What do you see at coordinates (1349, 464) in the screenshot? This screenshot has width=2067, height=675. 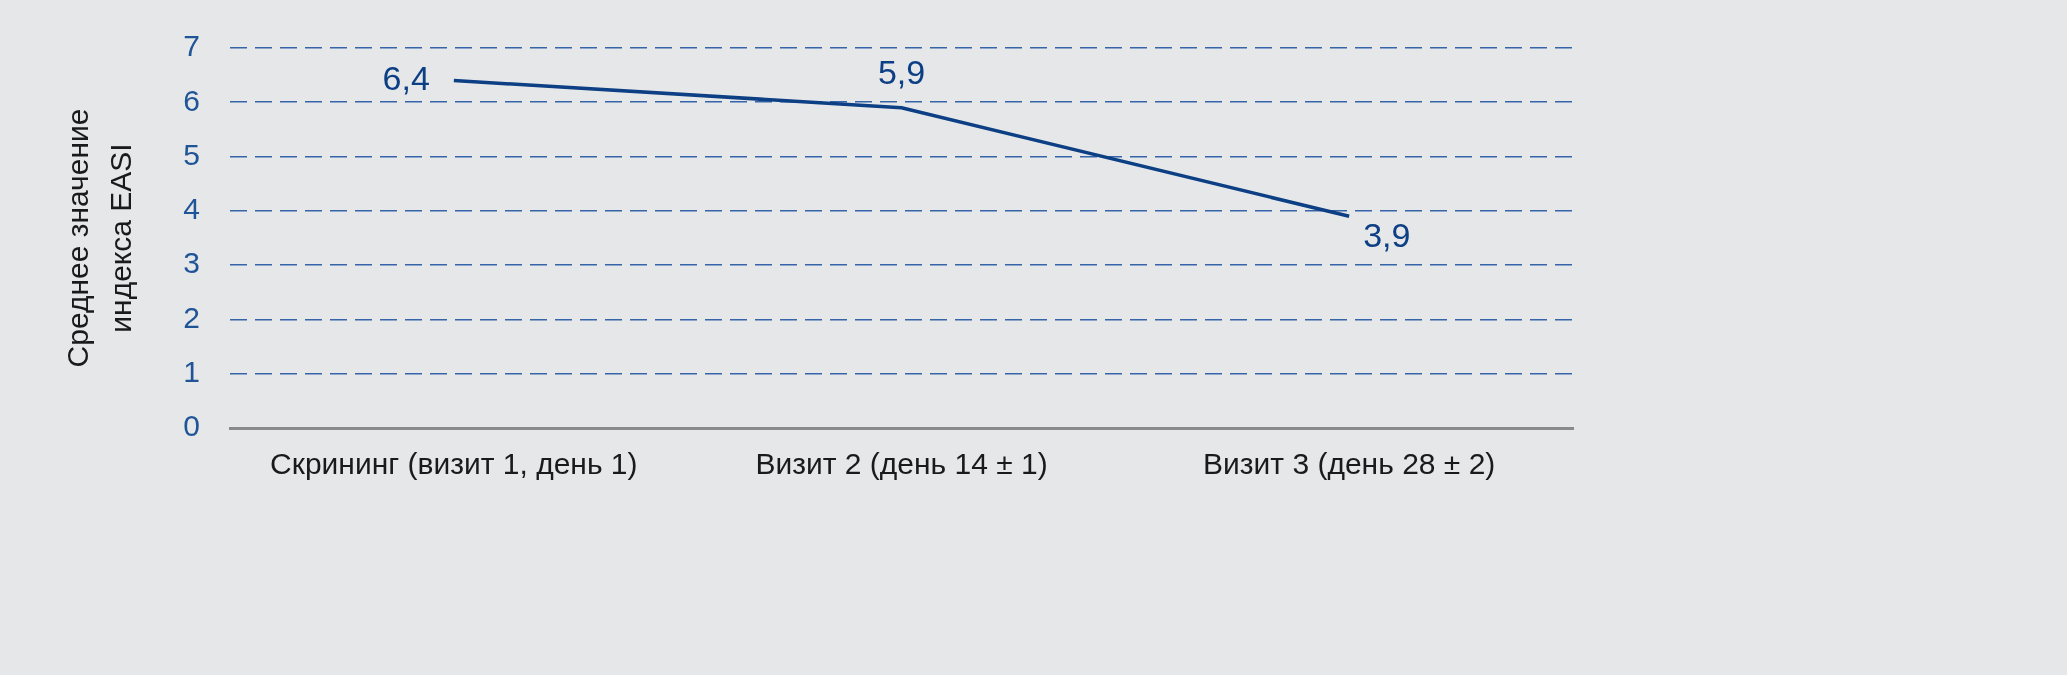 I see `x-tick-label: Визит 3 (день 28 ± 2)` at bounding box center [1349, 464].